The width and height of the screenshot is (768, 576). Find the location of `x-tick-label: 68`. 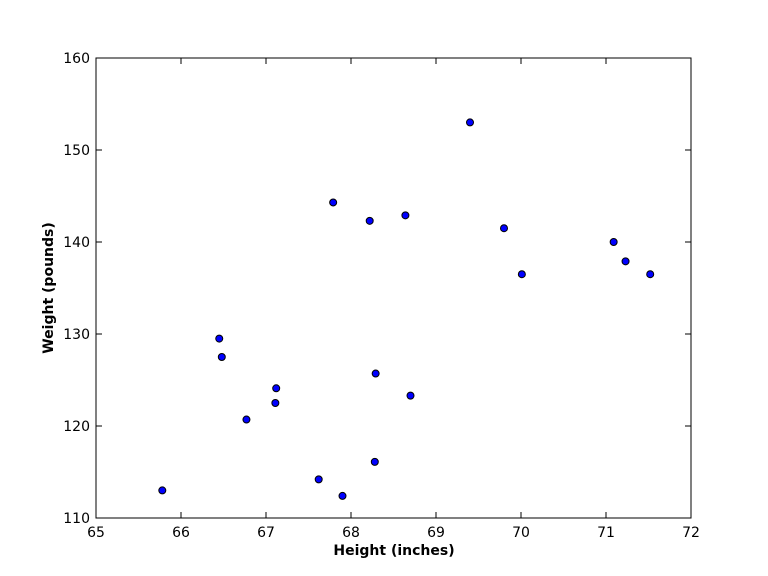

x-tick-label: 68 is located at coordinates (351, 533).